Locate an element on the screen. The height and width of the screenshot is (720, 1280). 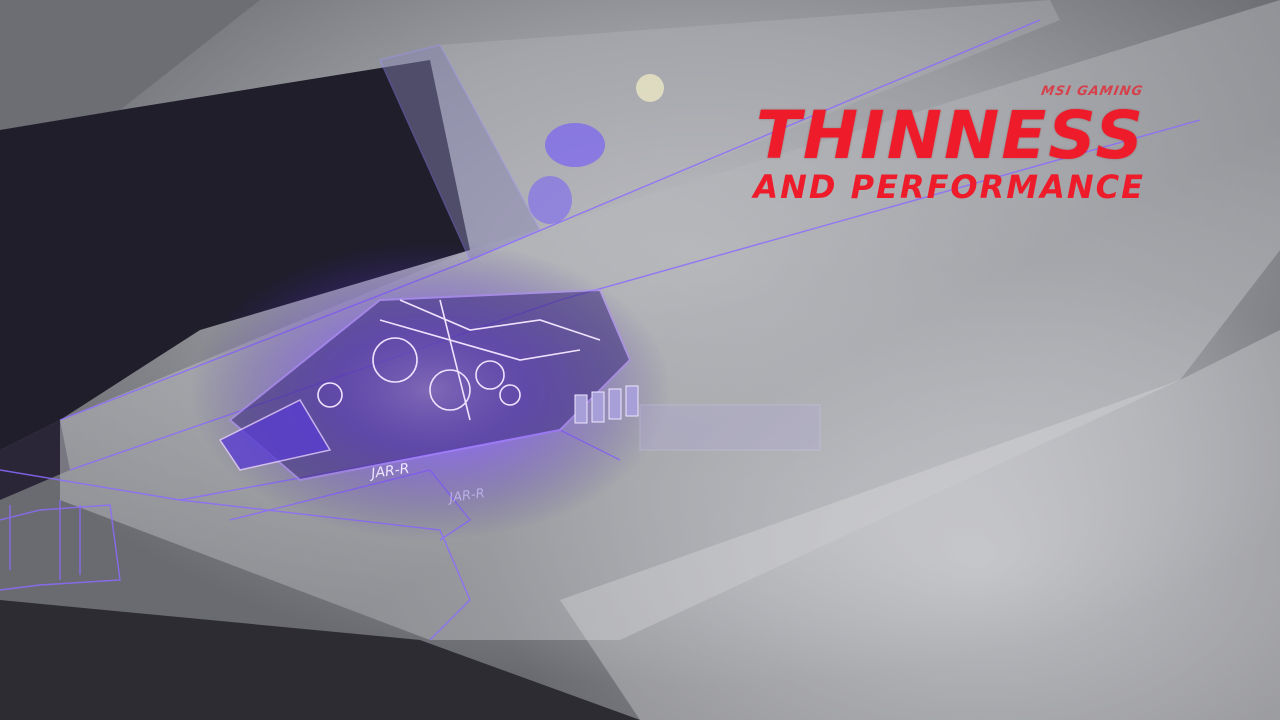
title-overlay: MSI GAMING THINNESS AND PERFORMANCE is located at coordinates (892, 144).